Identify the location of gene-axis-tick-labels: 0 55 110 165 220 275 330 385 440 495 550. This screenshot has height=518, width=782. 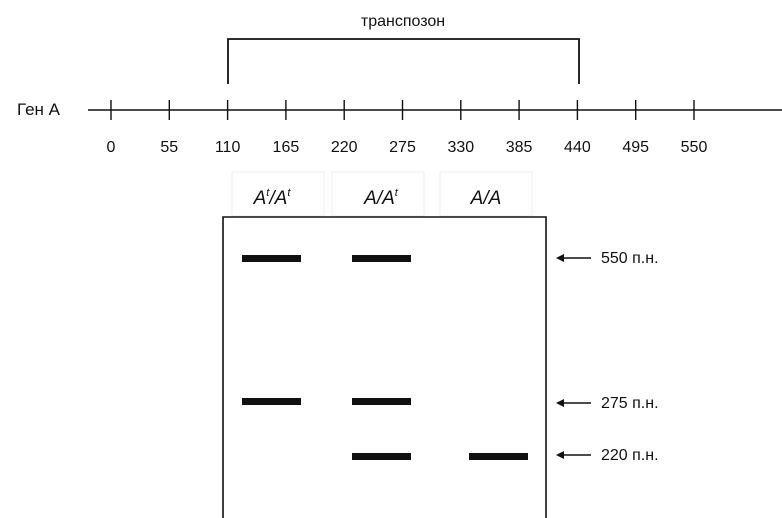
(407, 147).